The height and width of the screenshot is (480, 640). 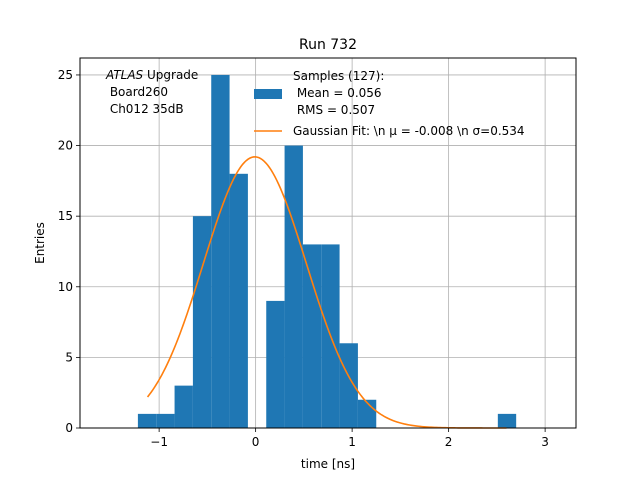 What do you see at coordinates (65, 75) in the screenshot?
I see `y-tick-label-5: 25` at bounding box center [65, 75].